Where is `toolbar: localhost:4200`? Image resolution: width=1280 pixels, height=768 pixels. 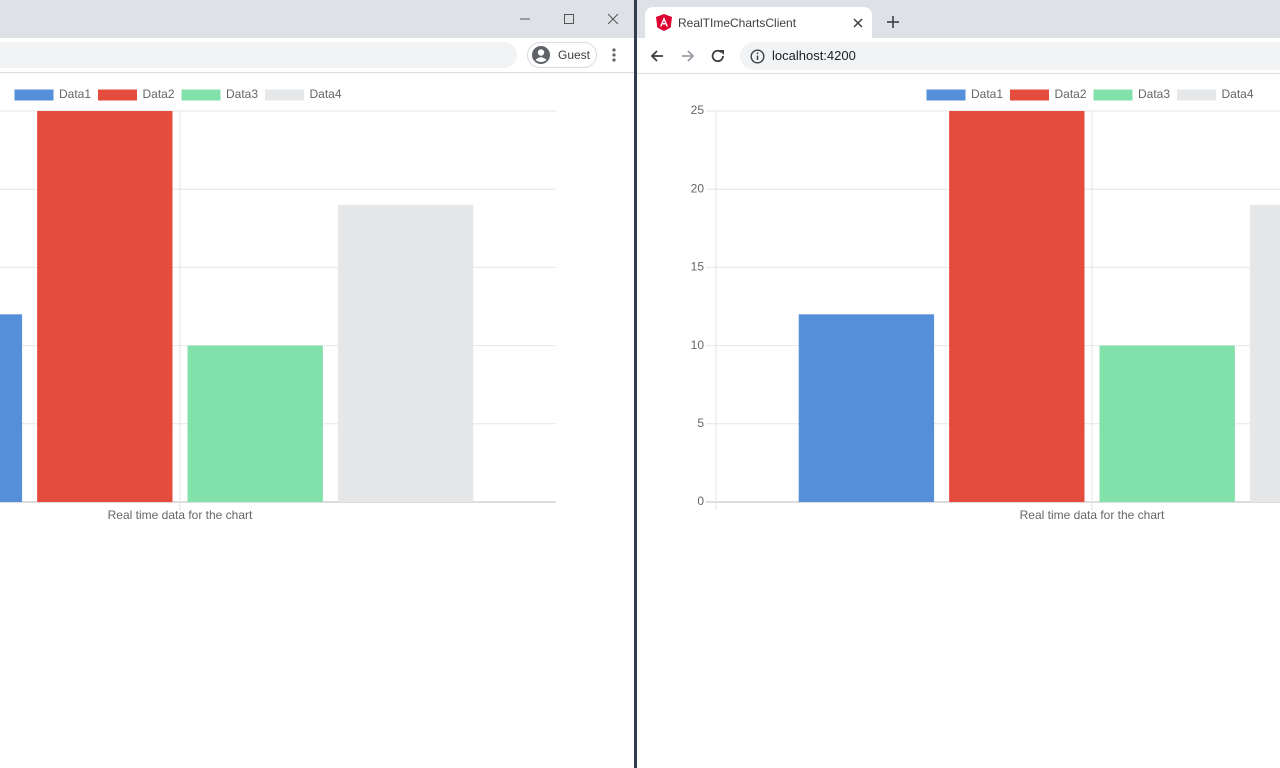 toolbar: localhost:4200 is located at coordinates (958, 56).